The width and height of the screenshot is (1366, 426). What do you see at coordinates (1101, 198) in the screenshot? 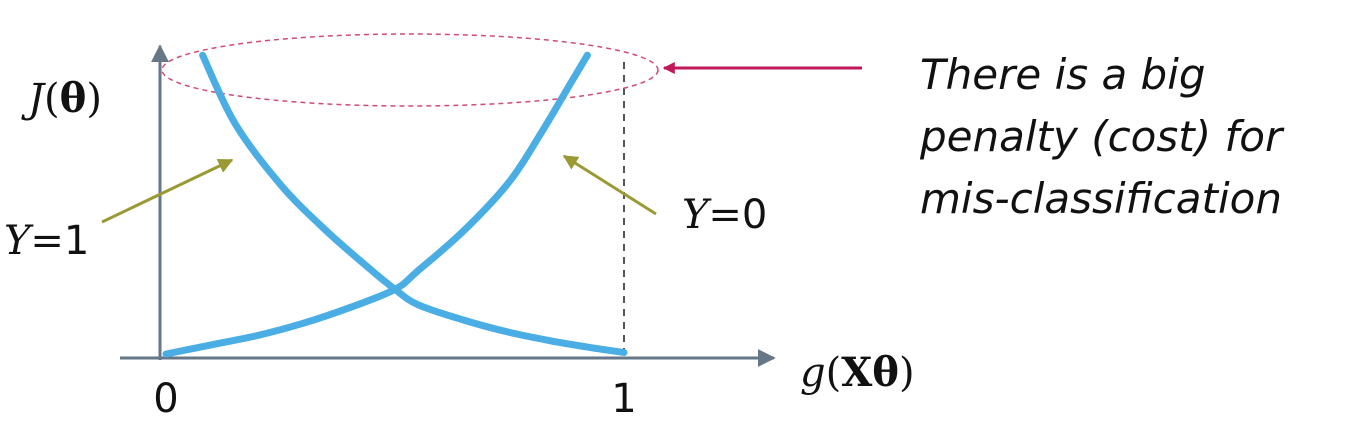
I see `annotation-line-3: mis-classification` at bounding box center [1101, 198].